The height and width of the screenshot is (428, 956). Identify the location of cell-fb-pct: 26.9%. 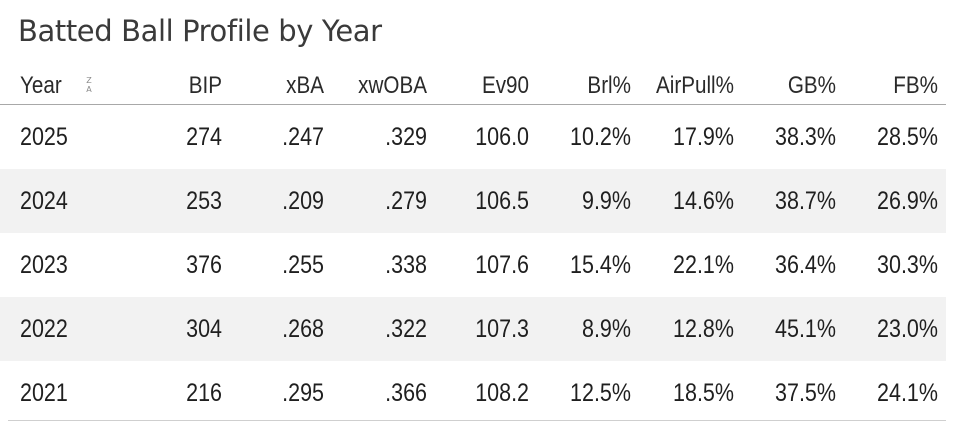
(907, 200).